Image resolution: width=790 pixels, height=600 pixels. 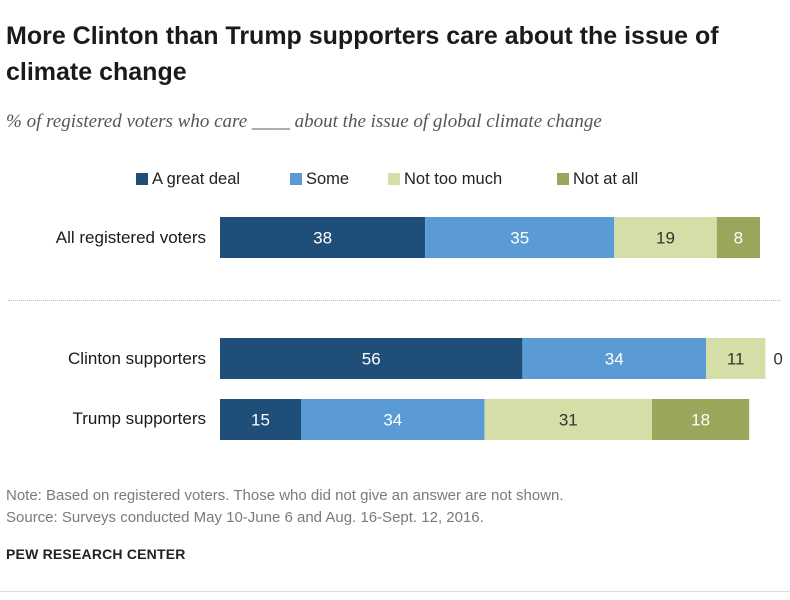 What do you see at coordinates (328, 178) in the screenshot?
I see `legend-label: Some` at bounding box center [328, 178].